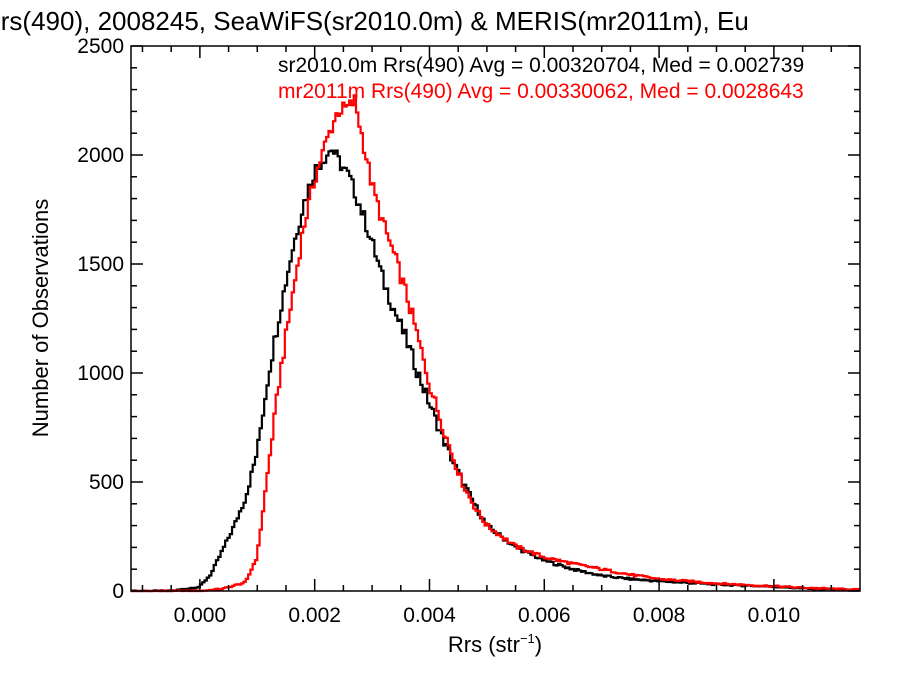 This screenshot has height=675, width=900. What do you see at coordinates (538, 644) in the screenshot?
I see `x-axis-label-close: )` at bounding box center [538, 644].